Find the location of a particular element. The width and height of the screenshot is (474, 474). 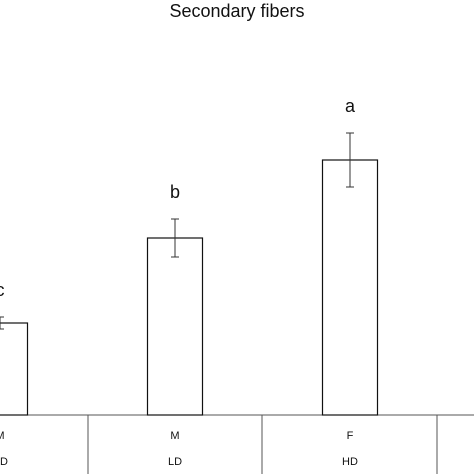

group-label: LD is located at coordinates (175, 462).